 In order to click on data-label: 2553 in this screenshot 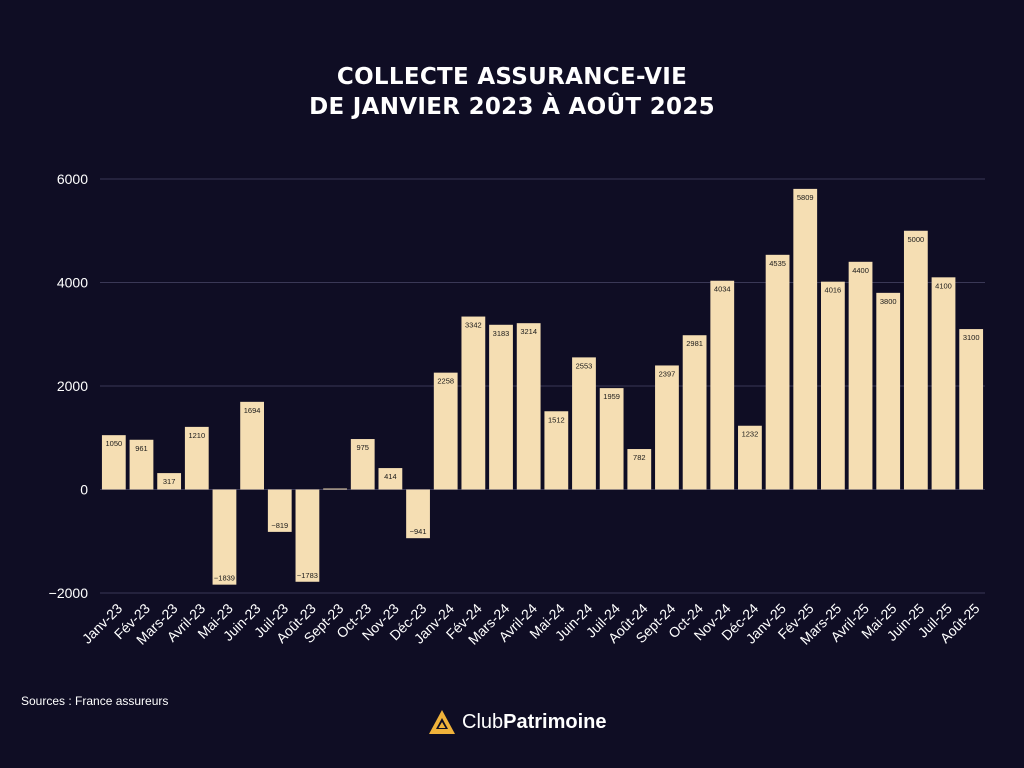, I will do `click(584, 365)`.